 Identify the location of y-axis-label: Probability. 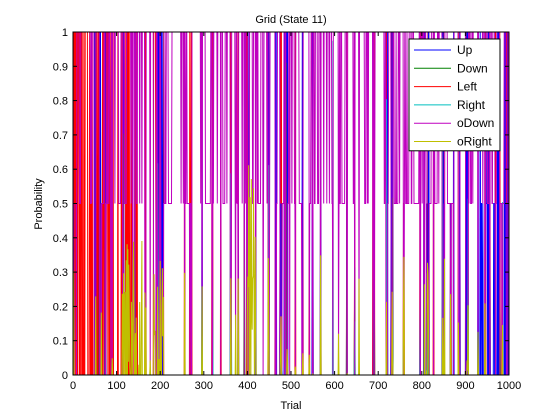
(39, 204).